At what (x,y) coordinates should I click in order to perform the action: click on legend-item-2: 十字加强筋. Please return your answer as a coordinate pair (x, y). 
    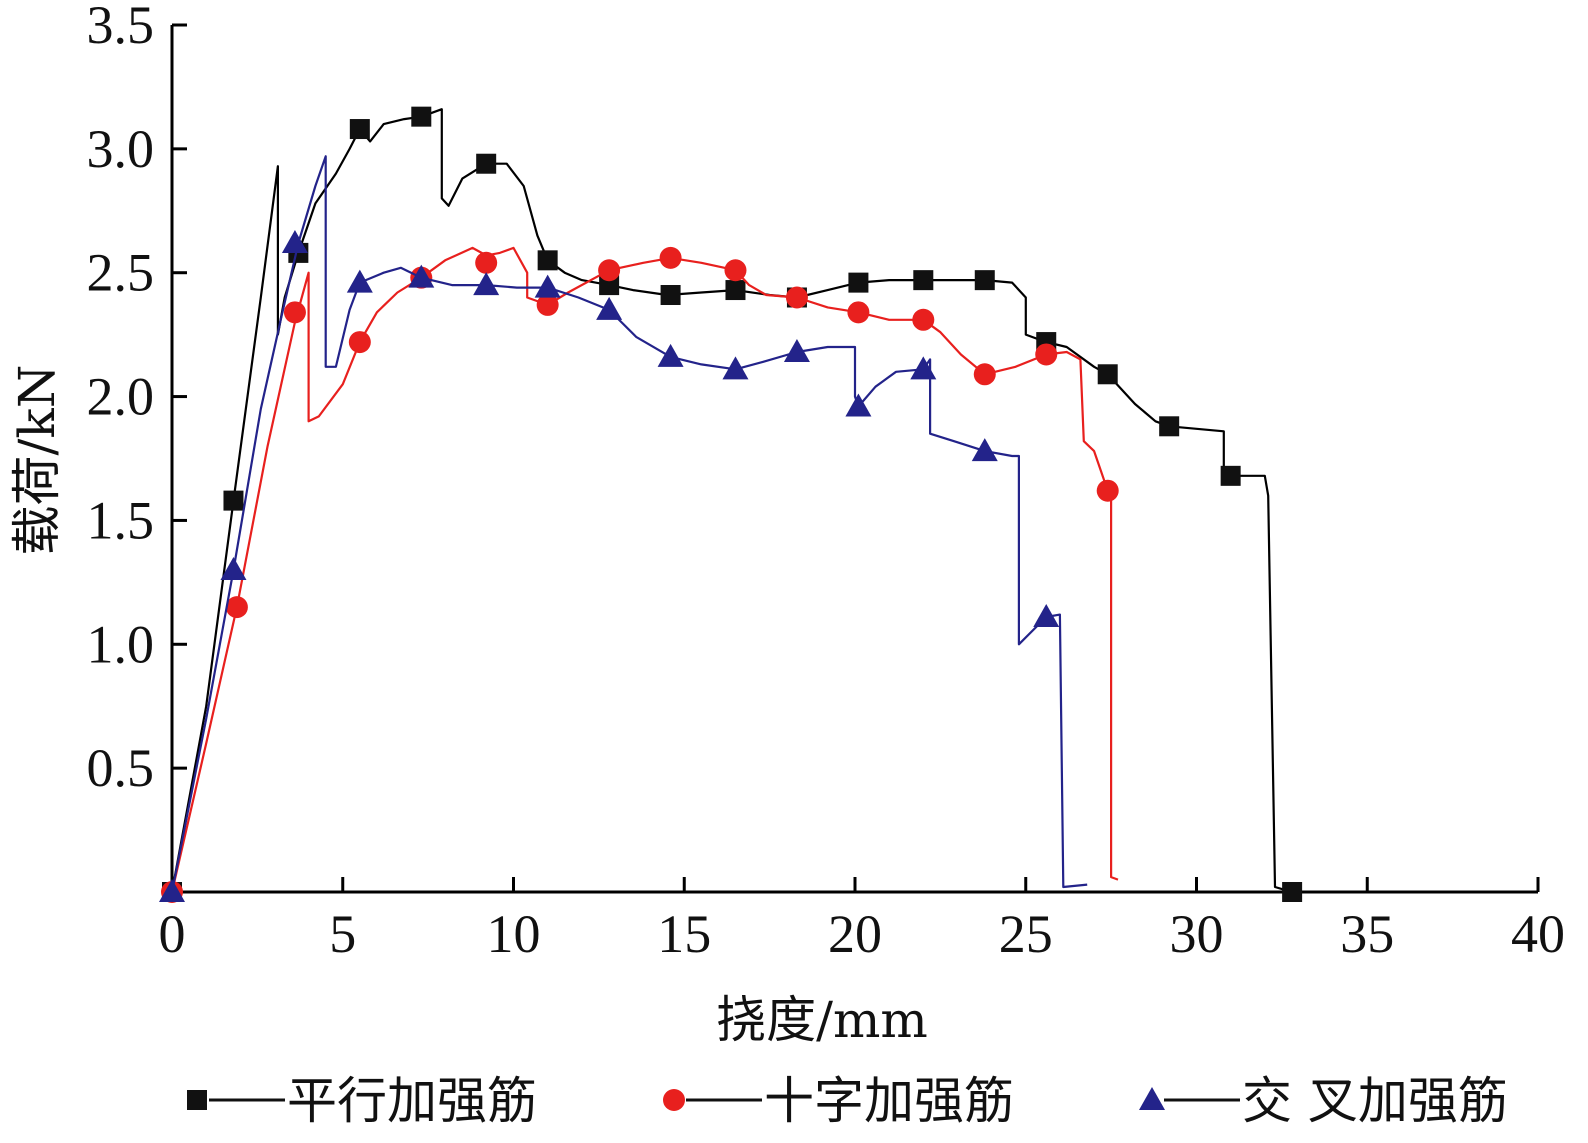
    Looking at the image, I should click on (838, 1101).